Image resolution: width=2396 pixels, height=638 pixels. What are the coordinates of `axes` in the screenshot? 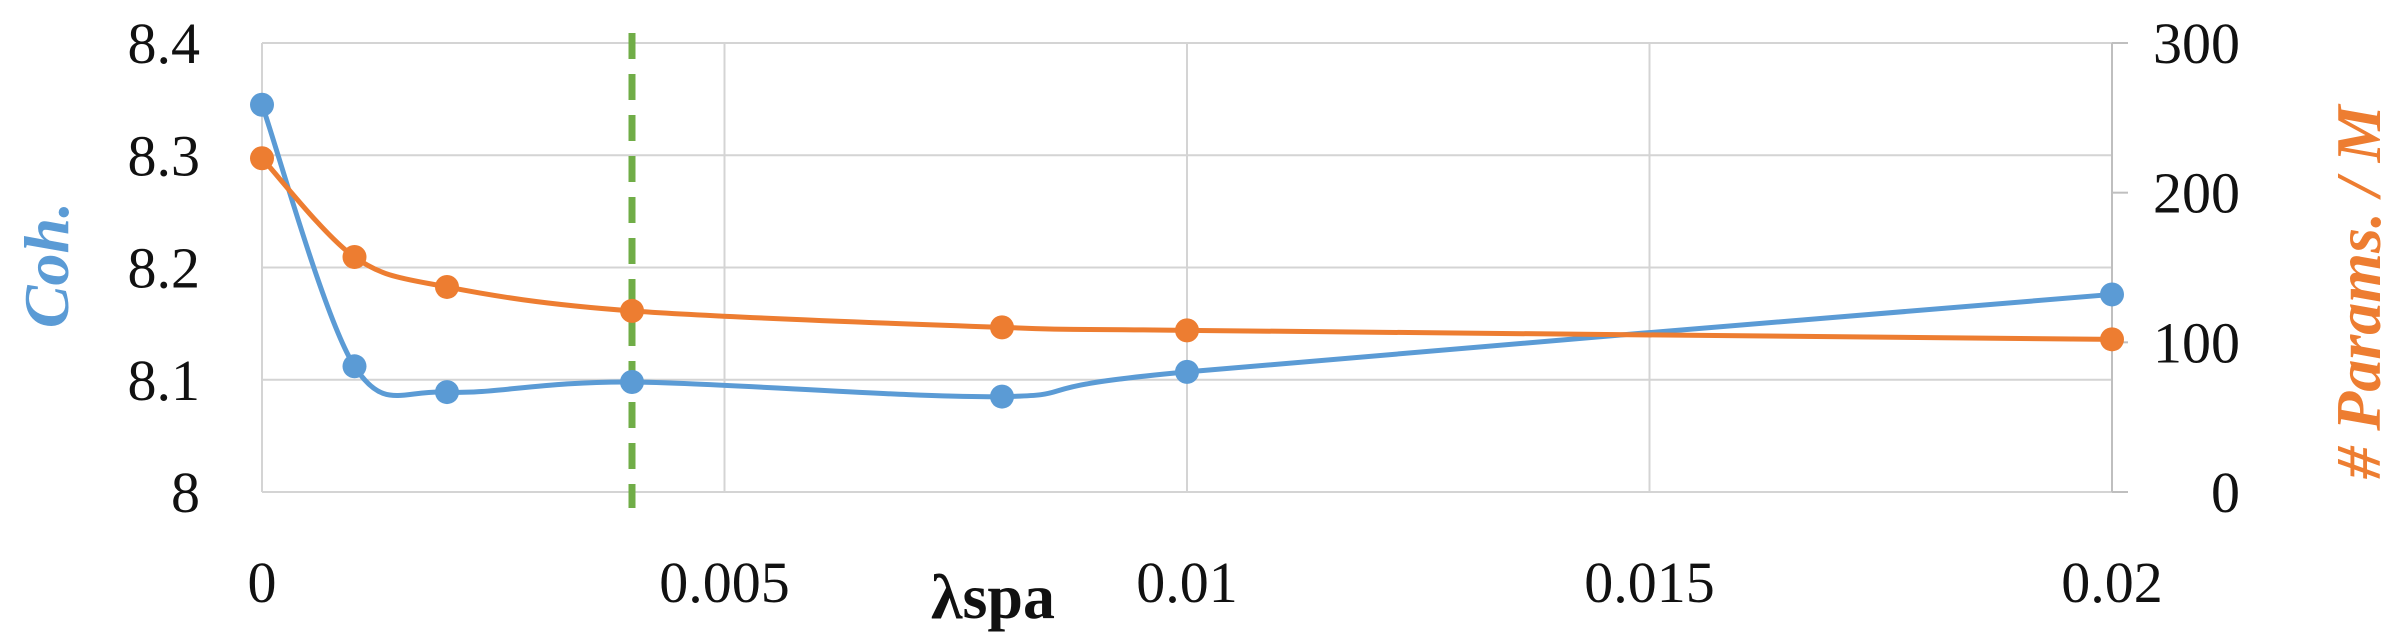 It's located at (2119, 267).